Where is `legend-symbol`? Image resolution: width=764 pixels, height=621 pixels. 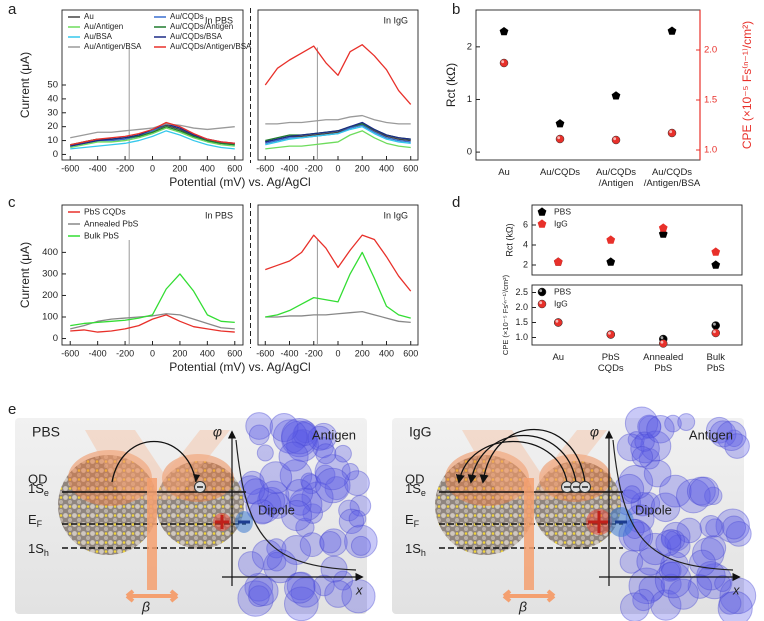 legend-symbol is located at coordinates (542, 292).